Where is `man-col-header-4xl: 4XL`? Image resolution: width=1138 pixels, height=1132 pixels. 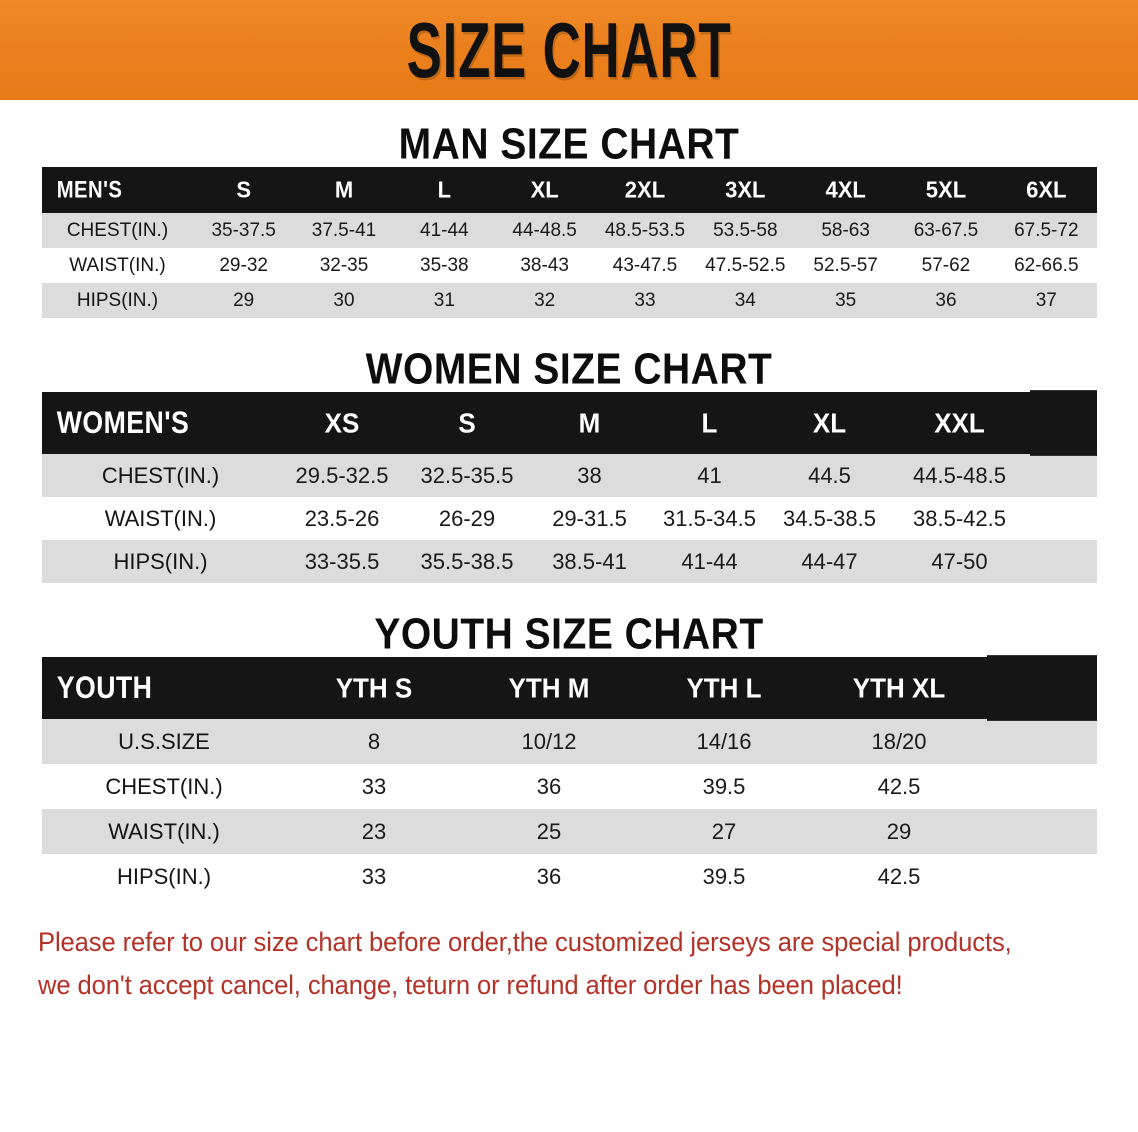 man-col-header-4xl: 4XL is located at coordinates (845, 189).